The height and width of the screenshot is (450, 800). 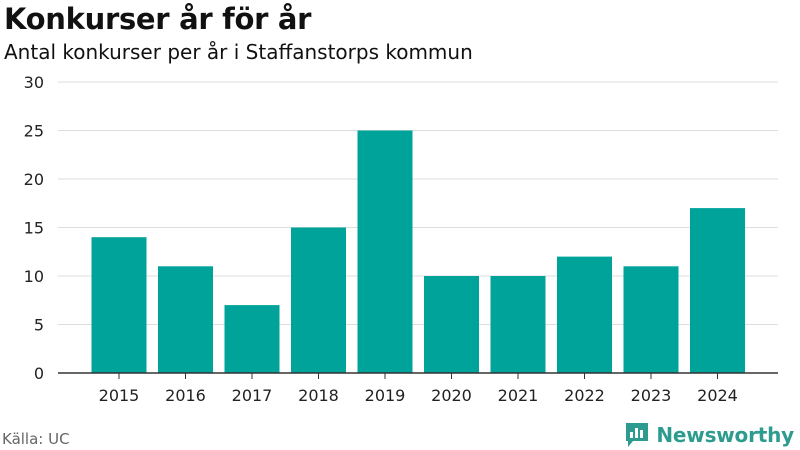 I want to click on x-tick-label: 2023, so click(x=651, y=395).